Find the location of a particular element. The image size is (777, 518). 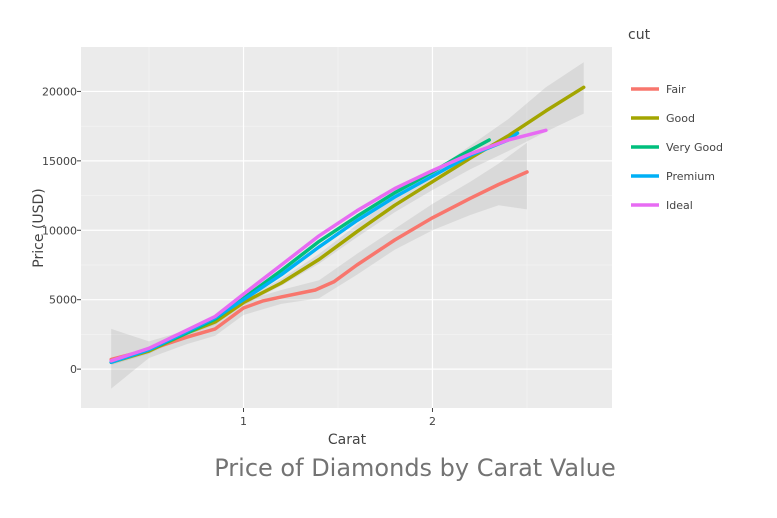

x-tick-label: 2 is located at coordinates (432, 421).